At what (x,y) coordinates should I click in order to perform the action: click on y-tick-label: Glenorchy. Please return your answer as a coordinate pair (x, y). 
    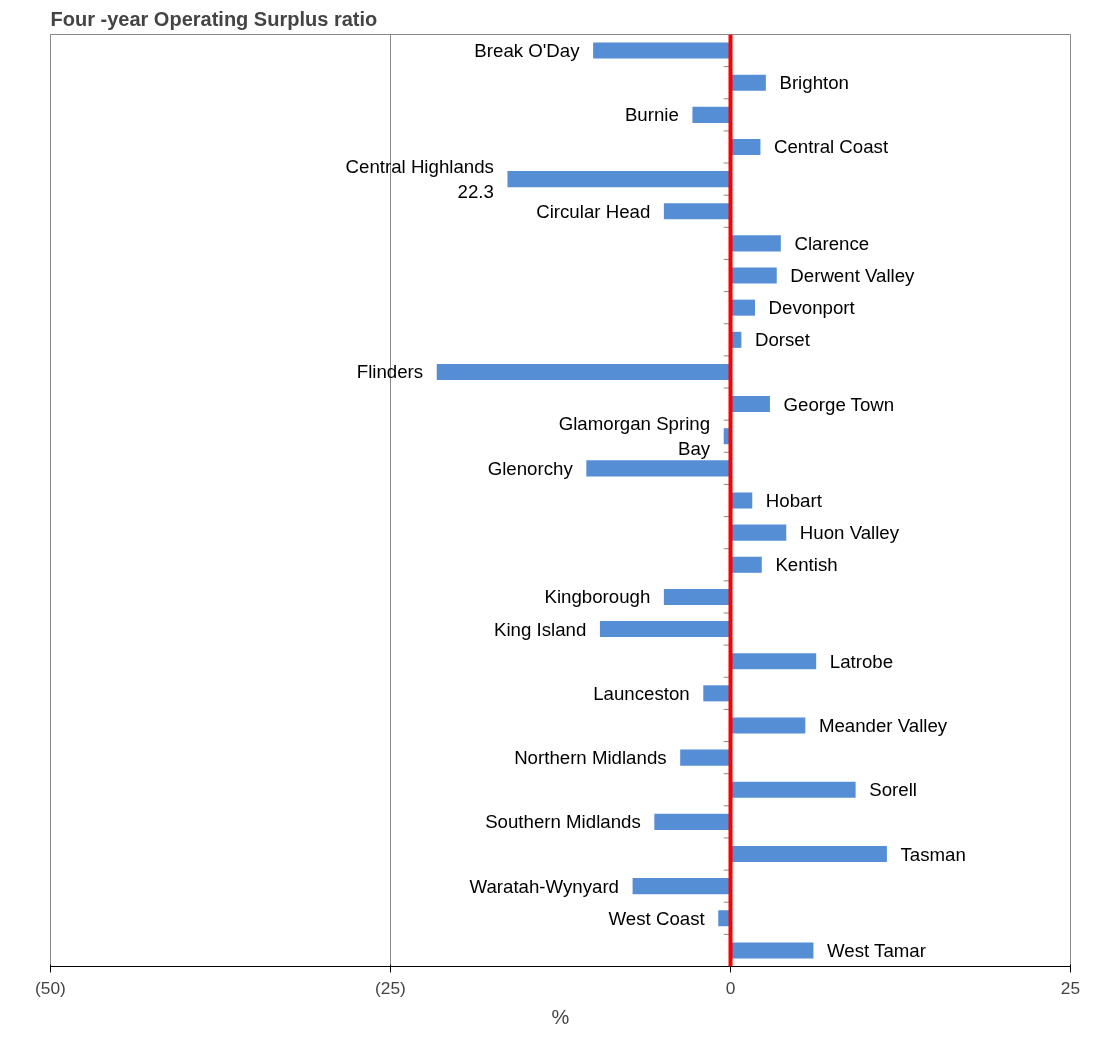
    Looking at the image, I should click on (530, 468).